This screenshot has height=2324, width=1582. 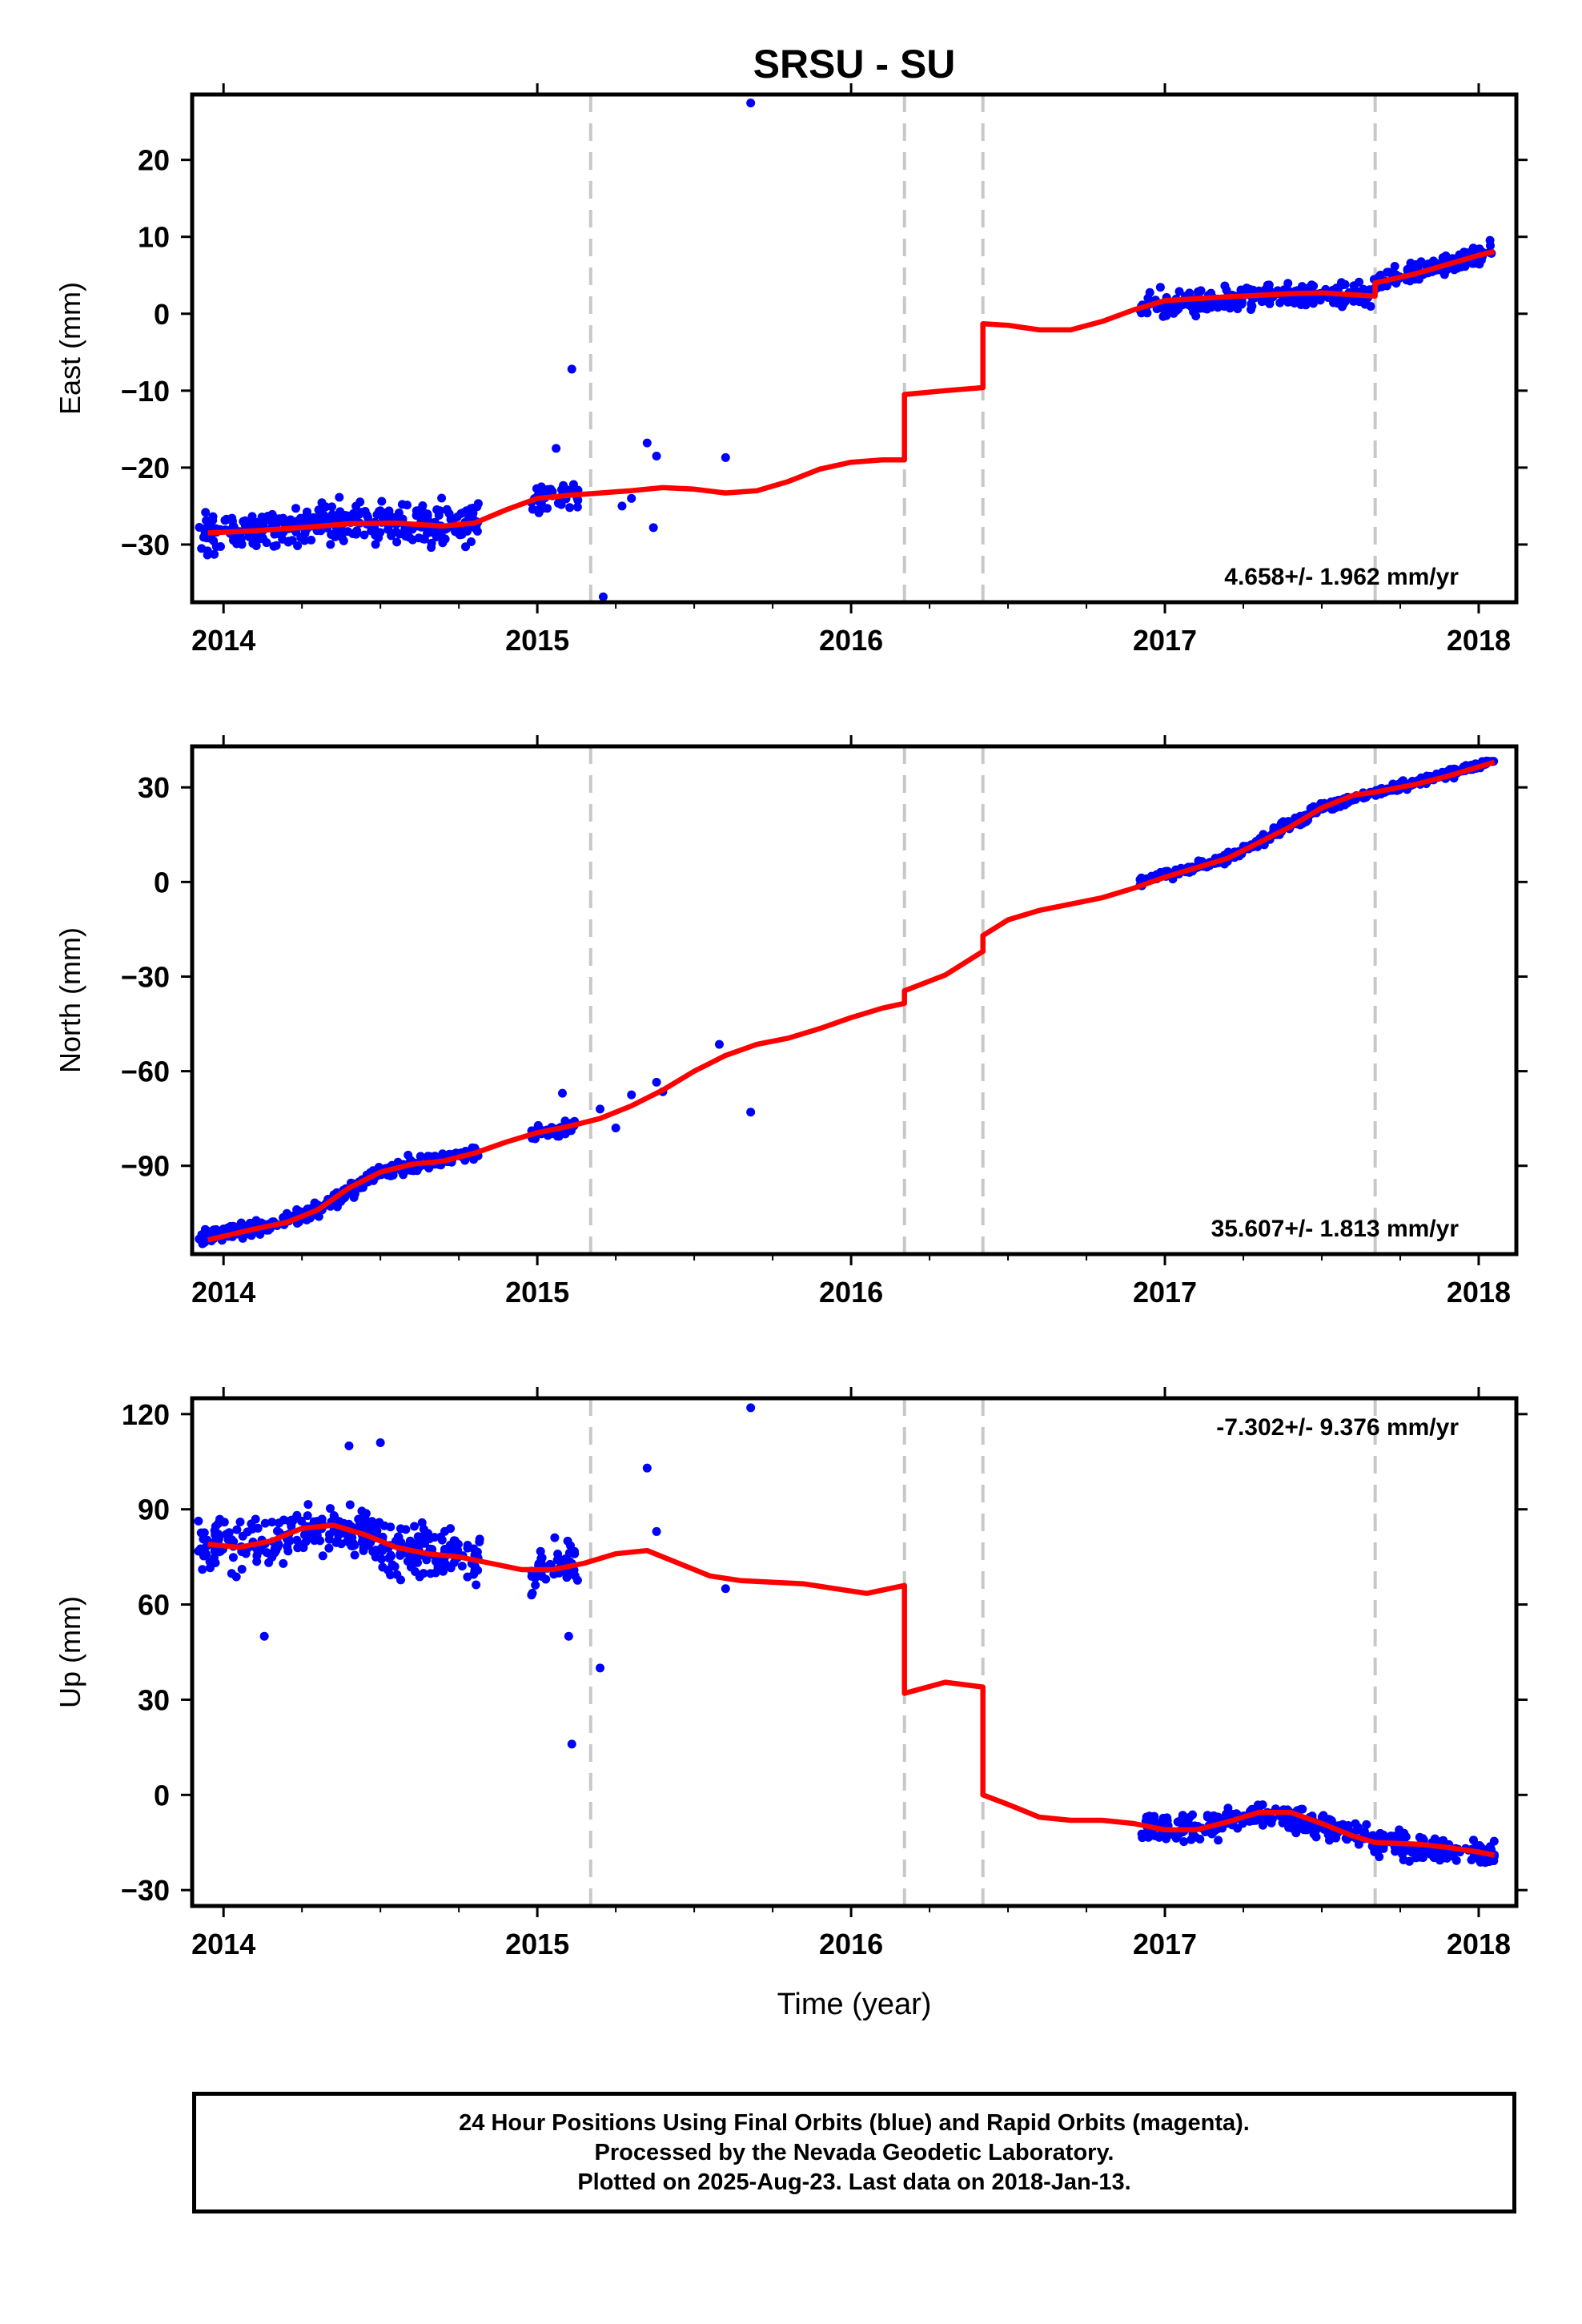 What do you see at coordinates (223, 640) in the screenshot?
I see `x-tick-label: 2014` at bounding box center [223, 640].